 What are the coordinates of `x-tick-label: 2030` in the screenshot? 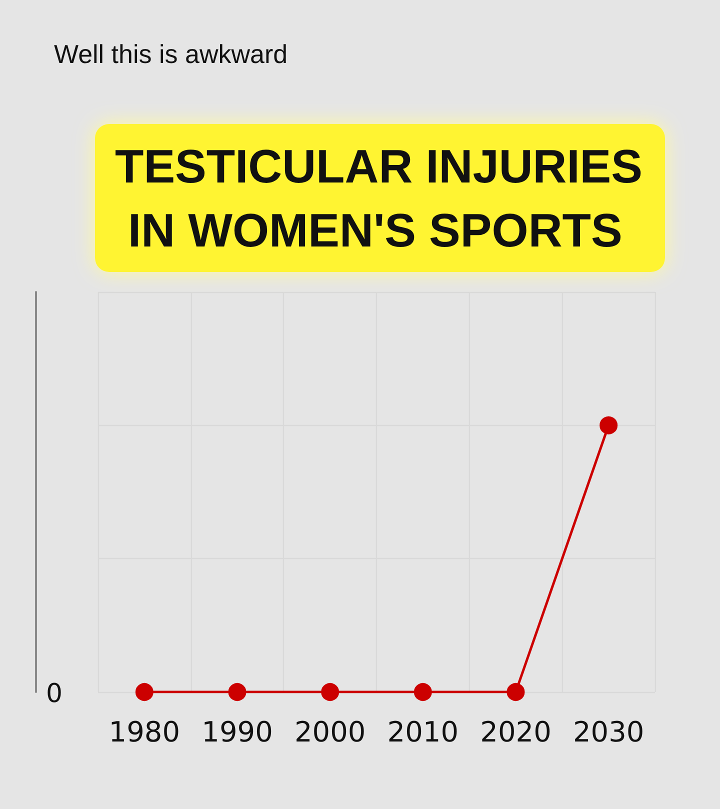 It's located at (608, 732).